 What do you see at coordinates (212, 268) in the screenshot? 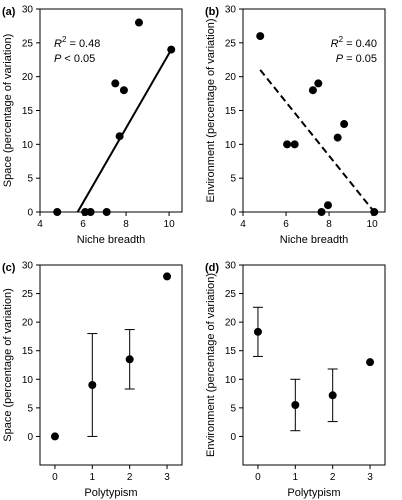
I see `panel-label: (d)` at bounding box center [212, 268].